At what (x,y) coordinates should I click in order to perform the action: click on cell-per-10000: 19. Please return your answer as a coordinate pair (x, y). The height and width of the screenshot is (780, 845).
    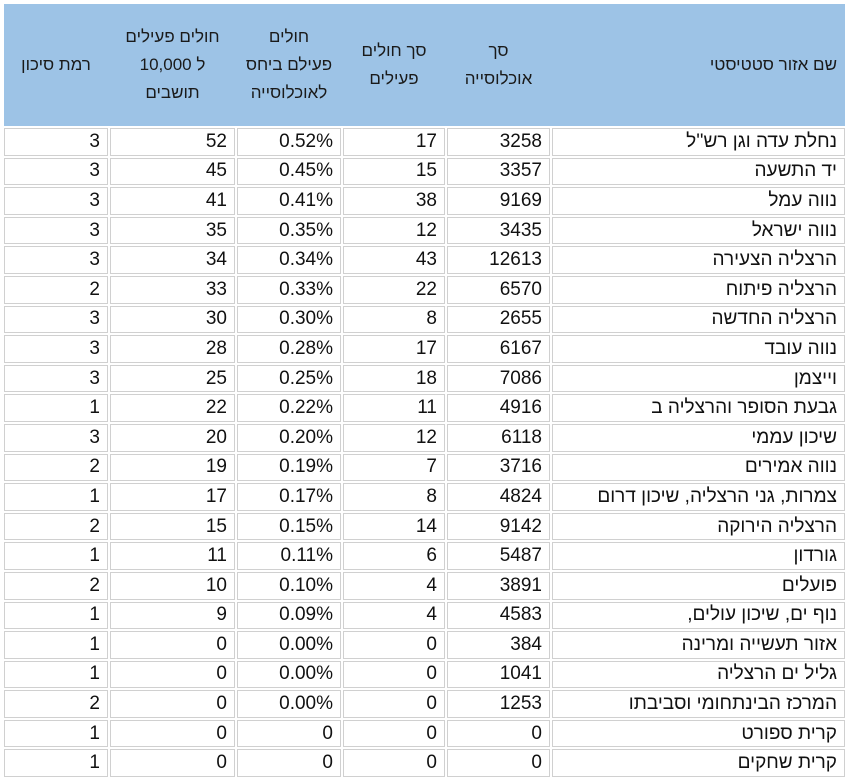
    Looking at the image, I should click on (172, 467).